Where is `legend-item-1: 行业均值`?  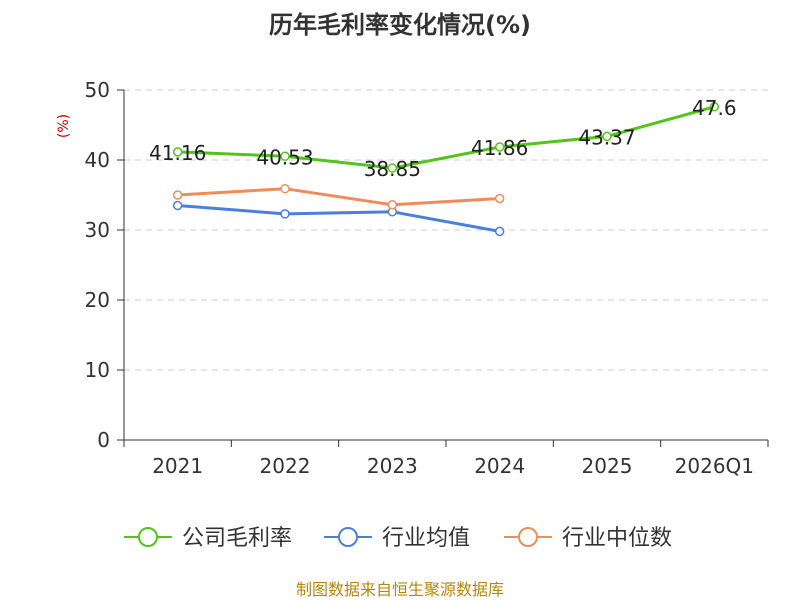 legend-item-1: 行业均值 is located at coordinates (397, 538).